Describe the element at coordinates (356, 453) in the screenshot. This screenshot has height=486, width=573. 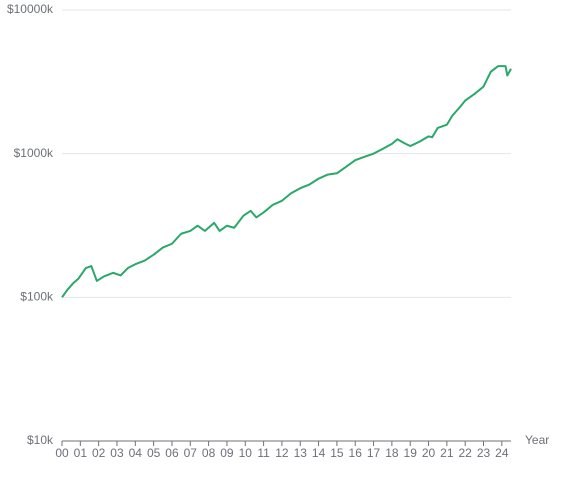
I see `x-tick-label: 16` at that location.